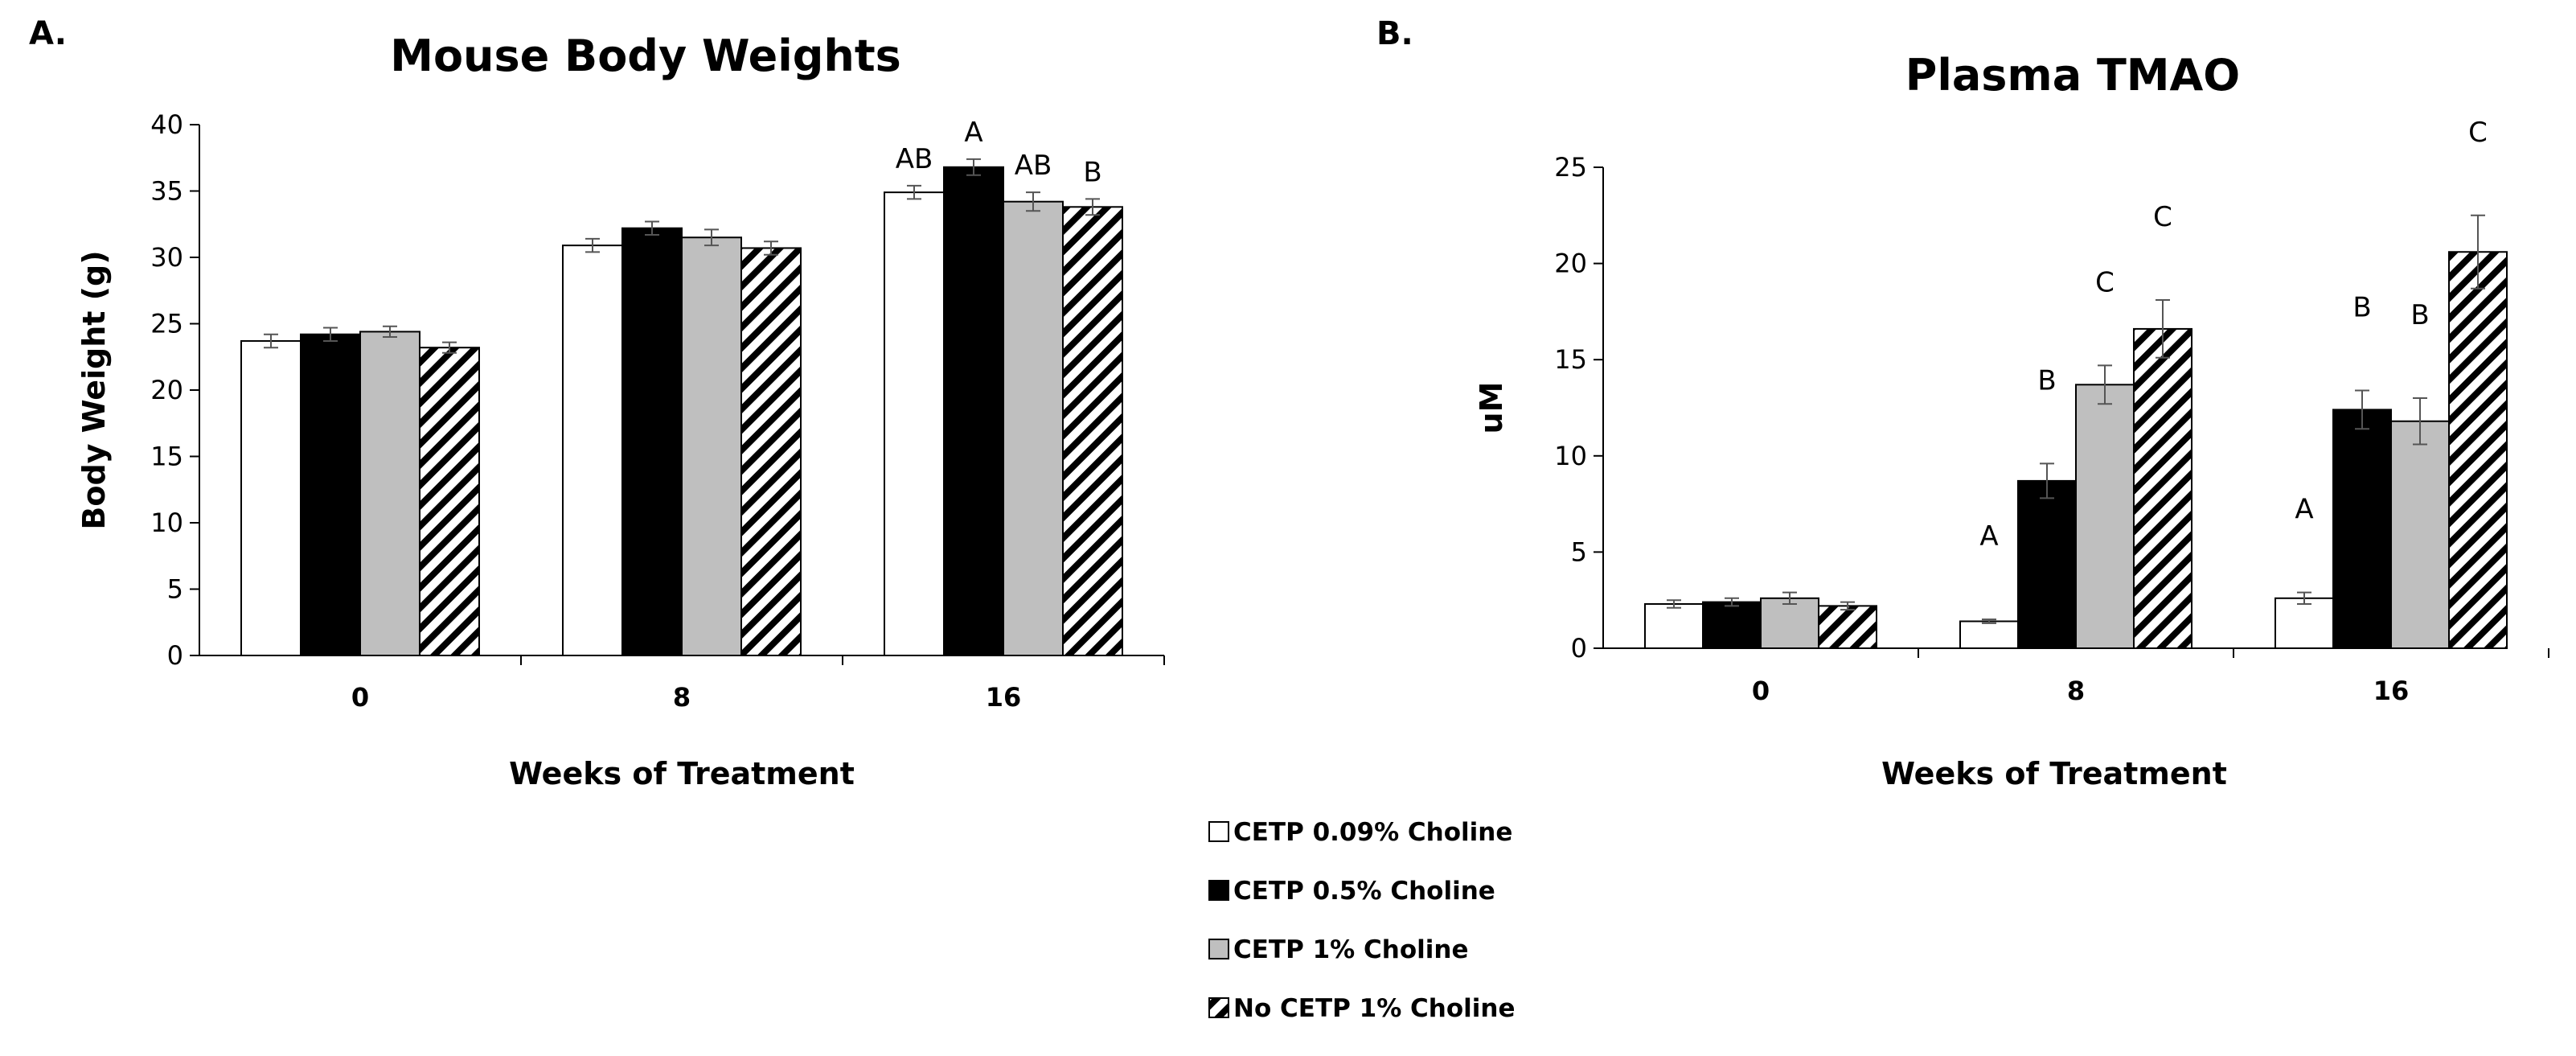  Describe the element at coordinates (1394, 33) in the screenshot. I see `panel-label-b: B.` at that location.